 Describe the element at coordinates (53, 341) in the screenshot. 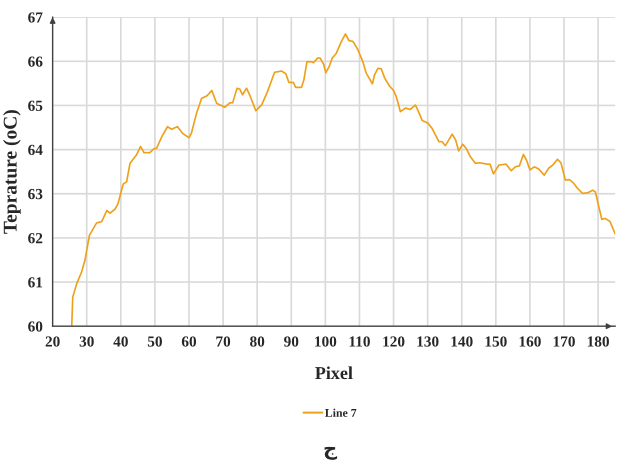

I see `x-tick-label: 20` at that location.